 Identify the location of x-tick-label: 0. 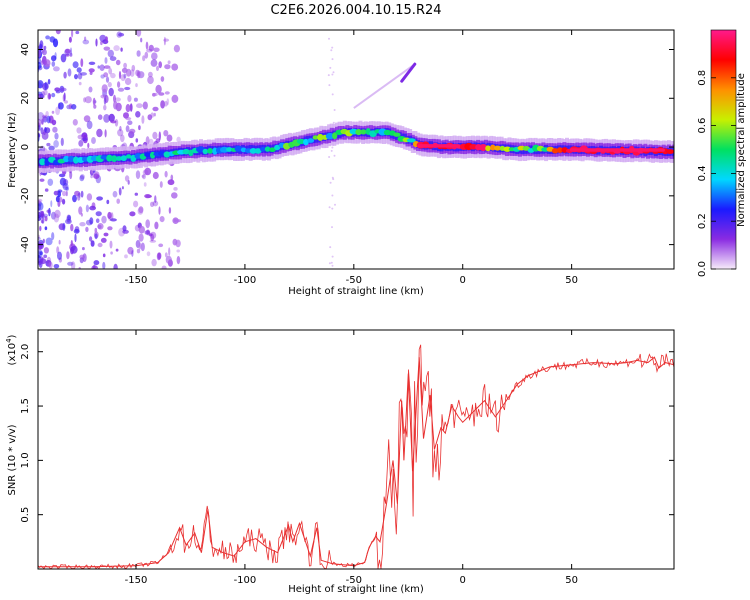
(463, 580).